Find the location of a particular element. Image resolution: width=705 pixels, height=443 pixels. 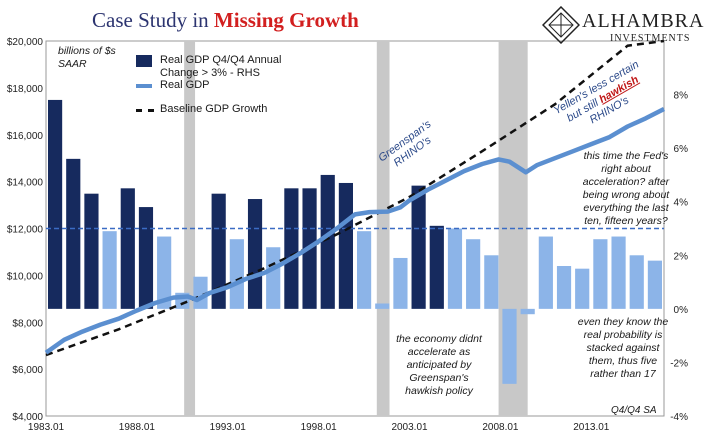

bar-1986 is located at coordinates (109, 270).